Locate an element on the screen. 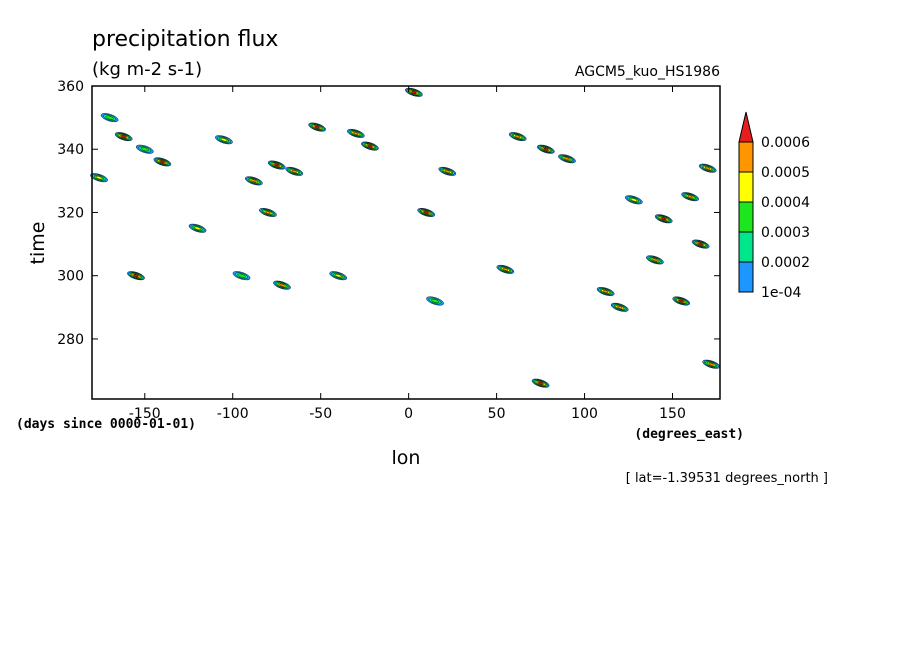  chart-source: AGCM5_kuo_HS1986 is located at coordinates (647, 72).